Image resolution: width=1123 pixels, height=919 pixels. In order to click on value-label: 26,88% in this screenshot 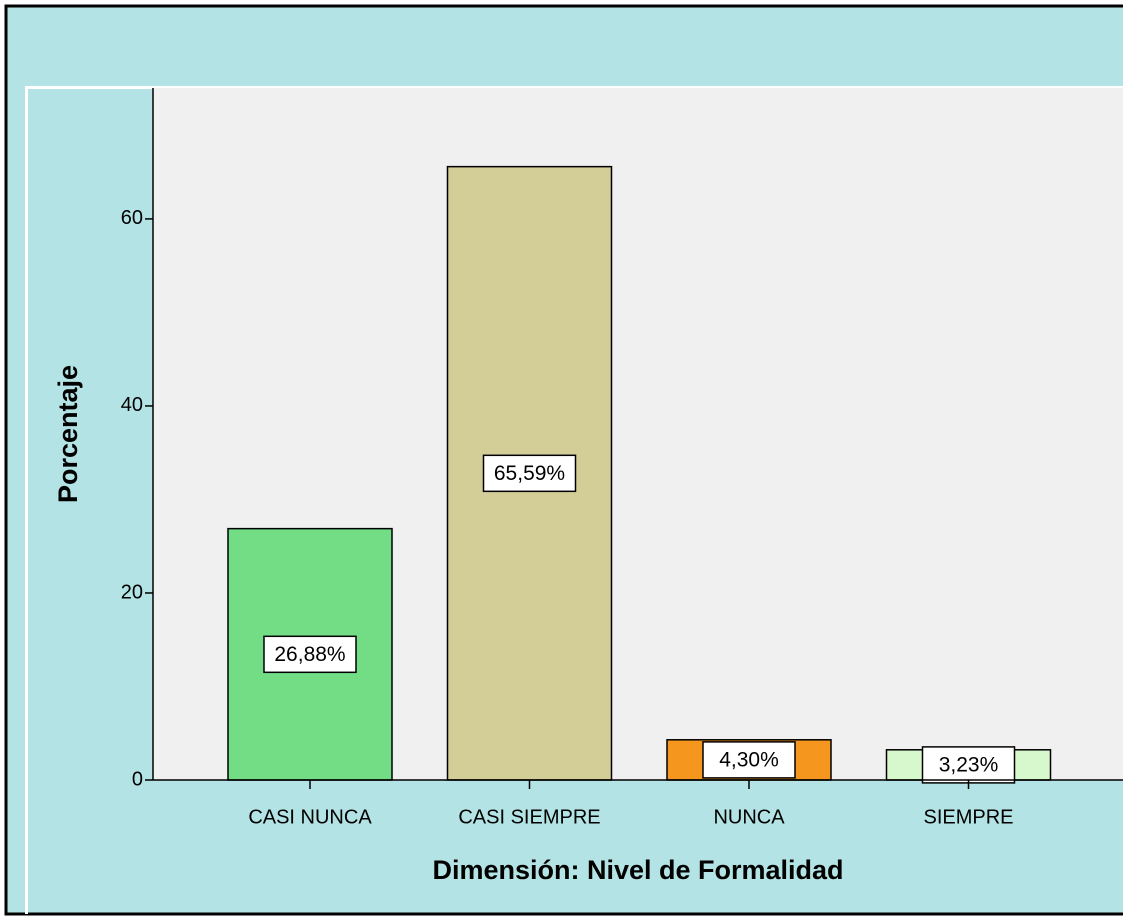, I will do `click(309, 654)`.